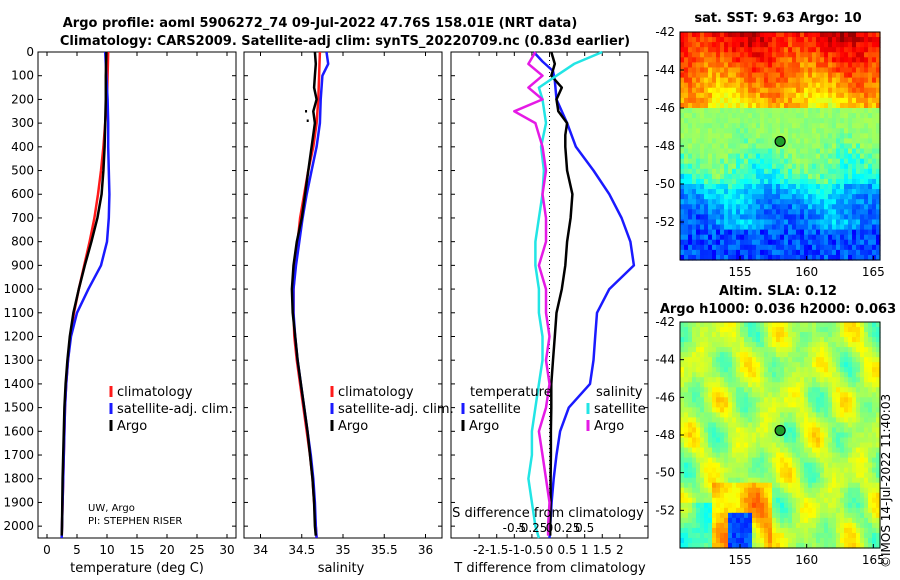 This screenshot has width=900, height=580. Describe the element at coordinates (304, 293) in the screenshot. I see `salinity-argo-line` at that location.